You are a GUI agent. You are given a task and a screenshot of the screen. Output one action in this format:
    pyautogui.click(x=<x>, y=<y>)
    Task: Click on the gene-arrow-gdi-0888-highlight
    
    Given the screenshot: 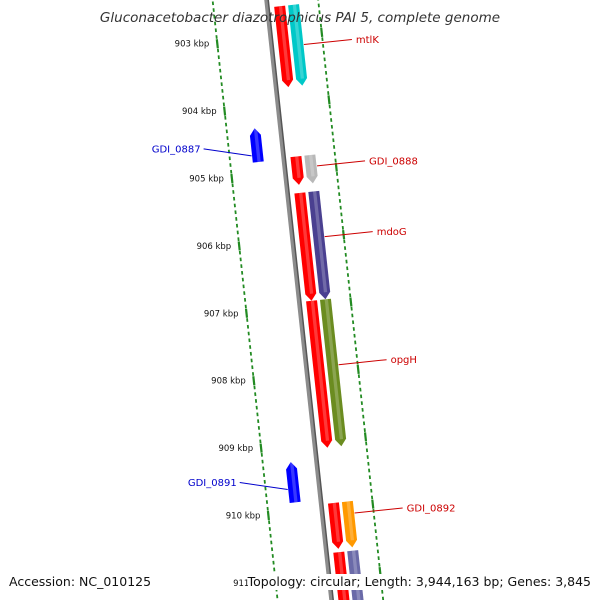 What is the action you would take?
    pyautogui.click(x=312, y=165)
    